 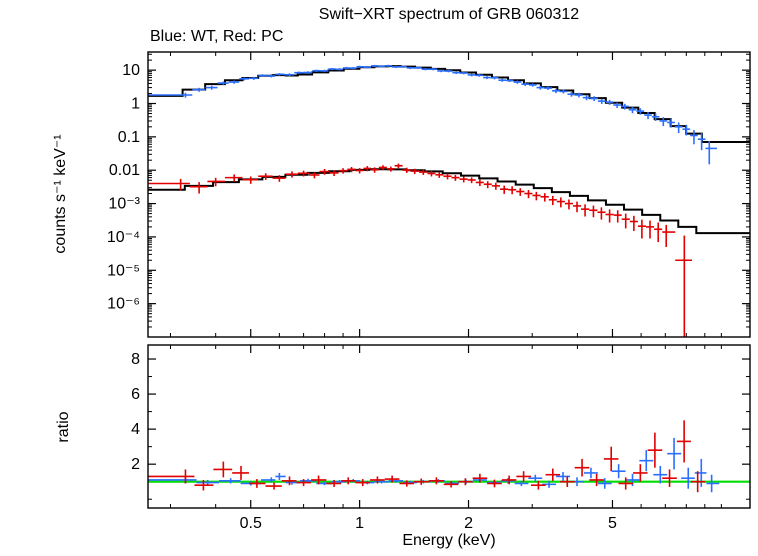 What do you see at coordinates (131, 70) in the screenshot?
I see `svg-text: 10` at bounding box center [131, 70].